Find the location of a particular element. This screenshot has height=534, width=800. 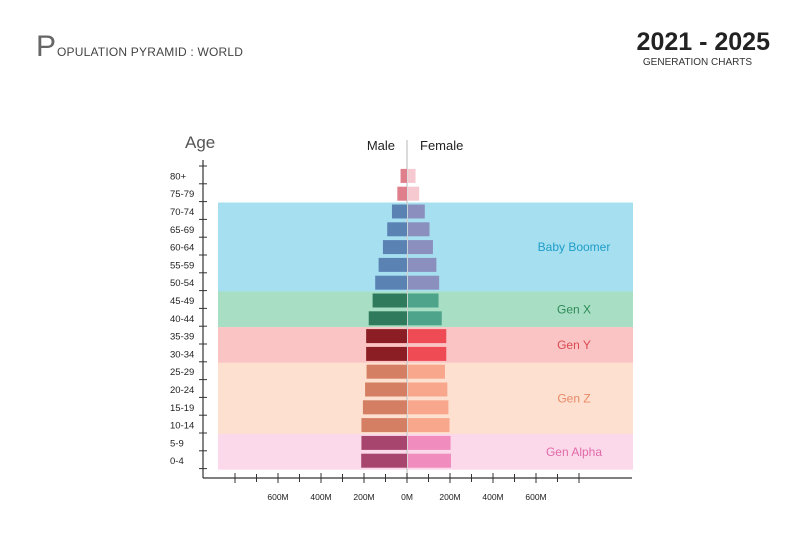

page-title: P OPULATION PYRAMID : WORLD is located at coordinates (139, 47).